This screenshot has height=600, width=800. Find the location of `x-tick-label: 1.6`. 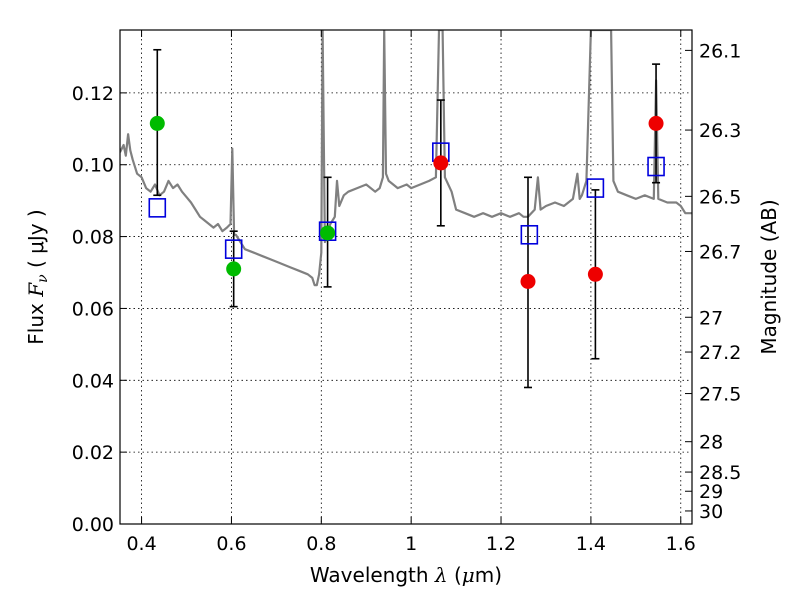

x-tick-label: 1.6 is located at coordinates (681, 544).